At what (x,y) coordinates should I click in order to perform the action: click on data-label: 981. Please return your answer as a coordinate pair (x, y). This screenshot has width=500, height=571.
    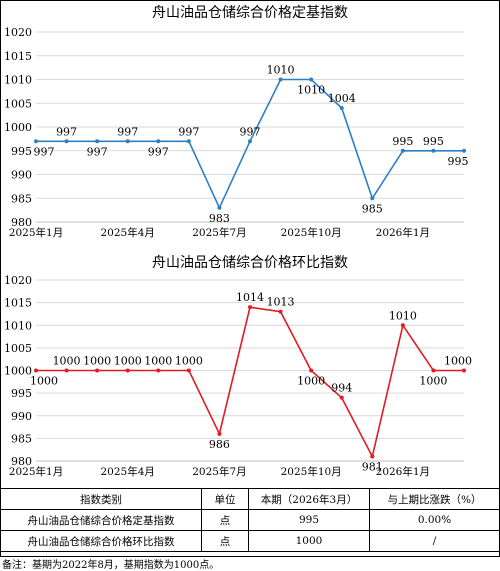
    Looking at the image, I should click on (372, 466).